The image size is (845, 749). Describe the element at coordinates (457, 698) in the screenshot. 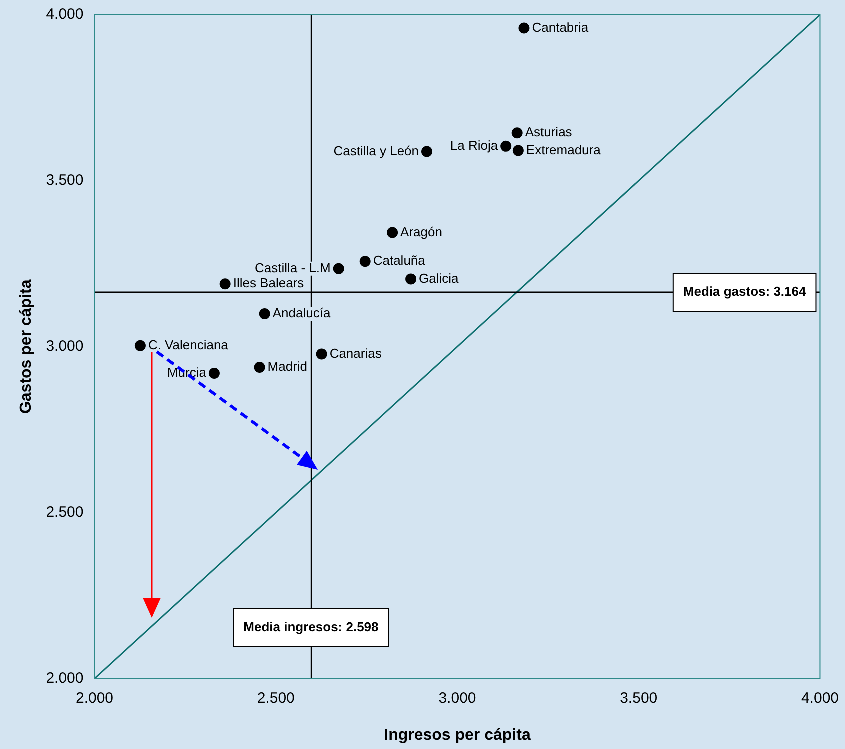

I see `x-tick-label: 3.000` at that location.